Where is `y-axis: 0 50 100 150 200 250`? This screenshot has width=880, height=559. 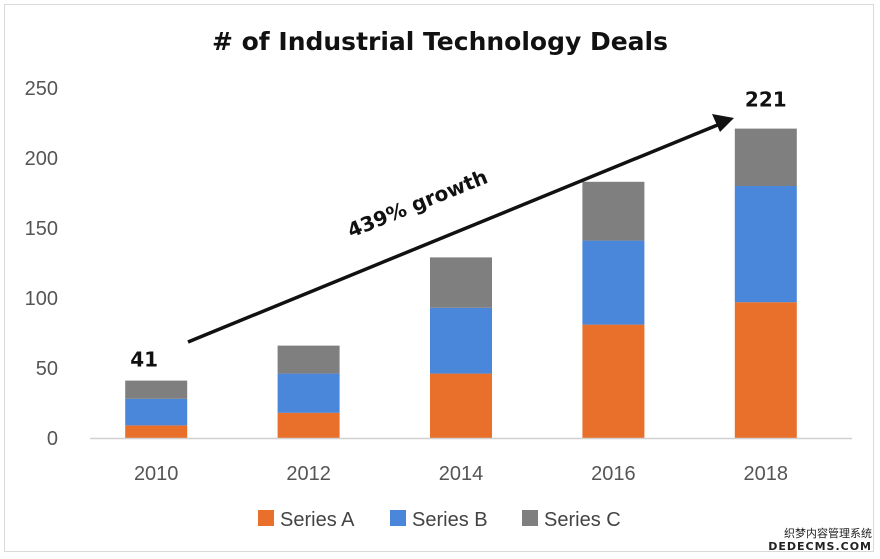 y-axis: 0 50 100 150 200 250 is located at coordinates (41, 264).